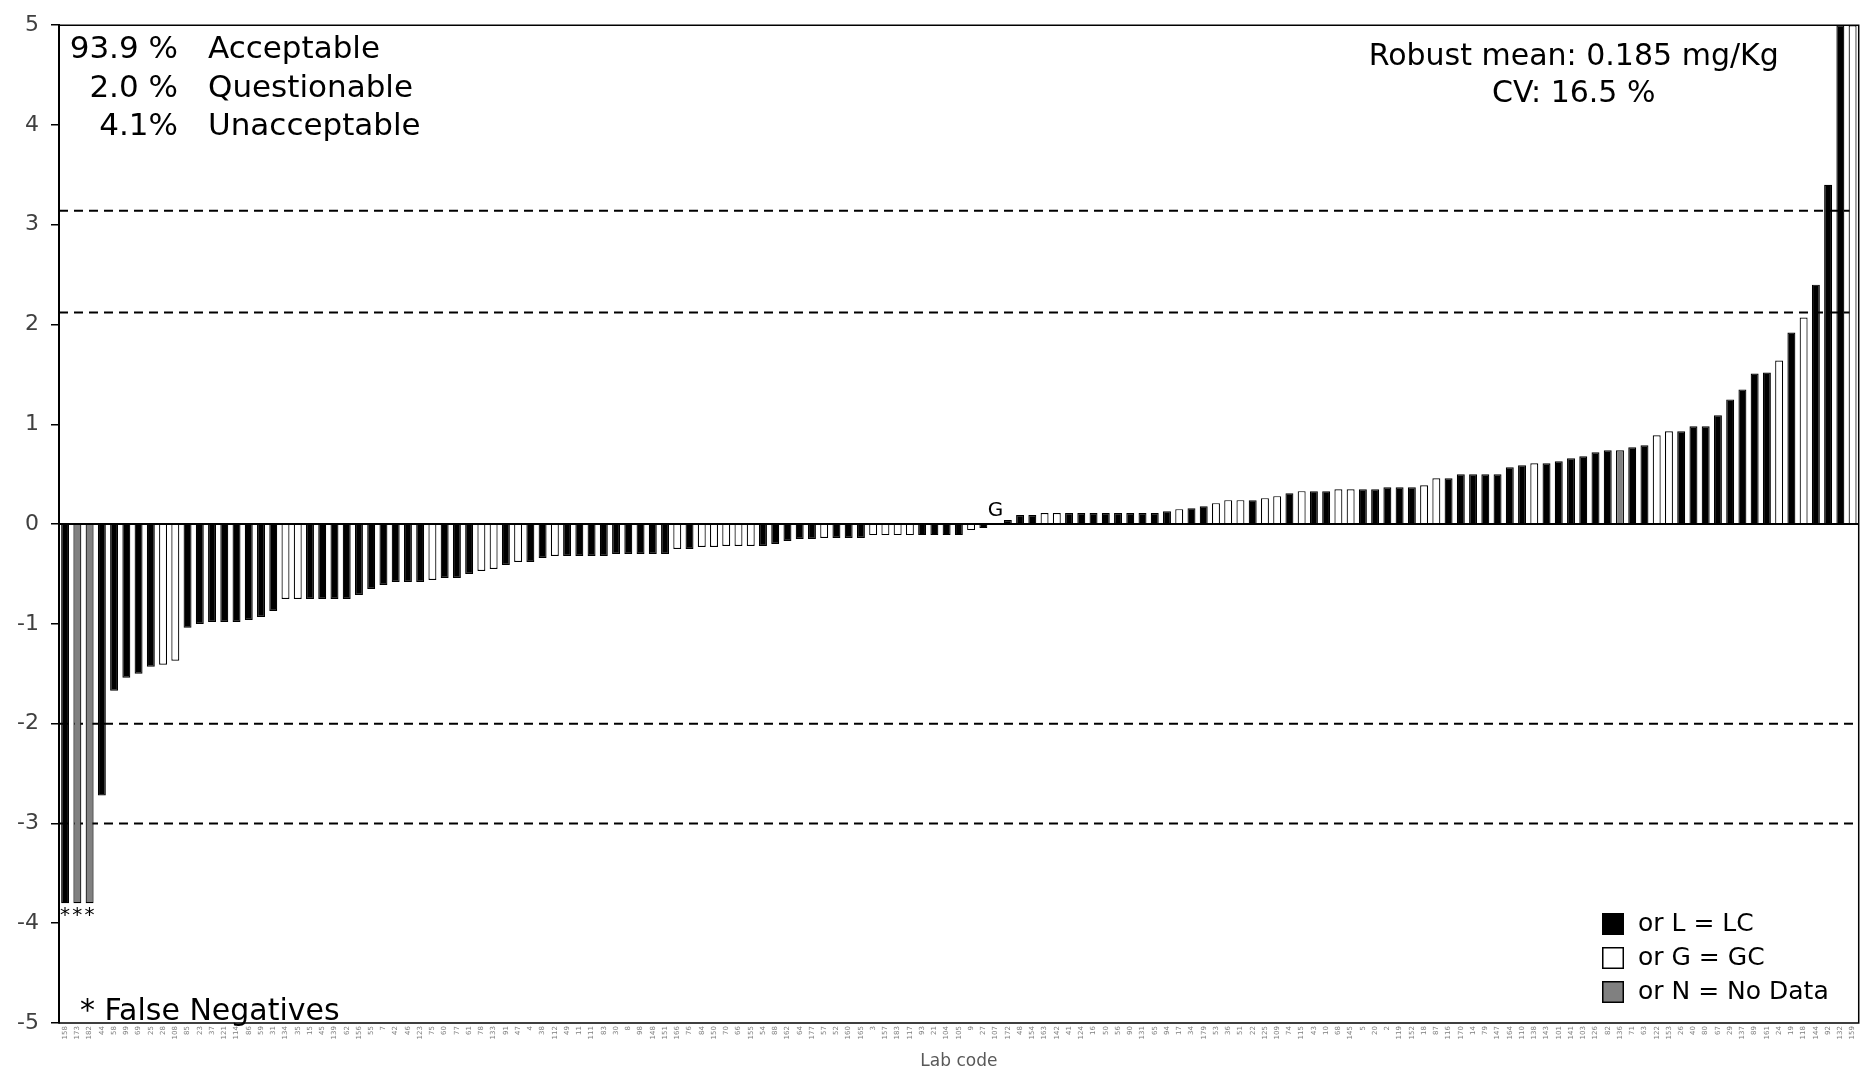  I want to click on y-tick-label: 0, so click(32, 522).